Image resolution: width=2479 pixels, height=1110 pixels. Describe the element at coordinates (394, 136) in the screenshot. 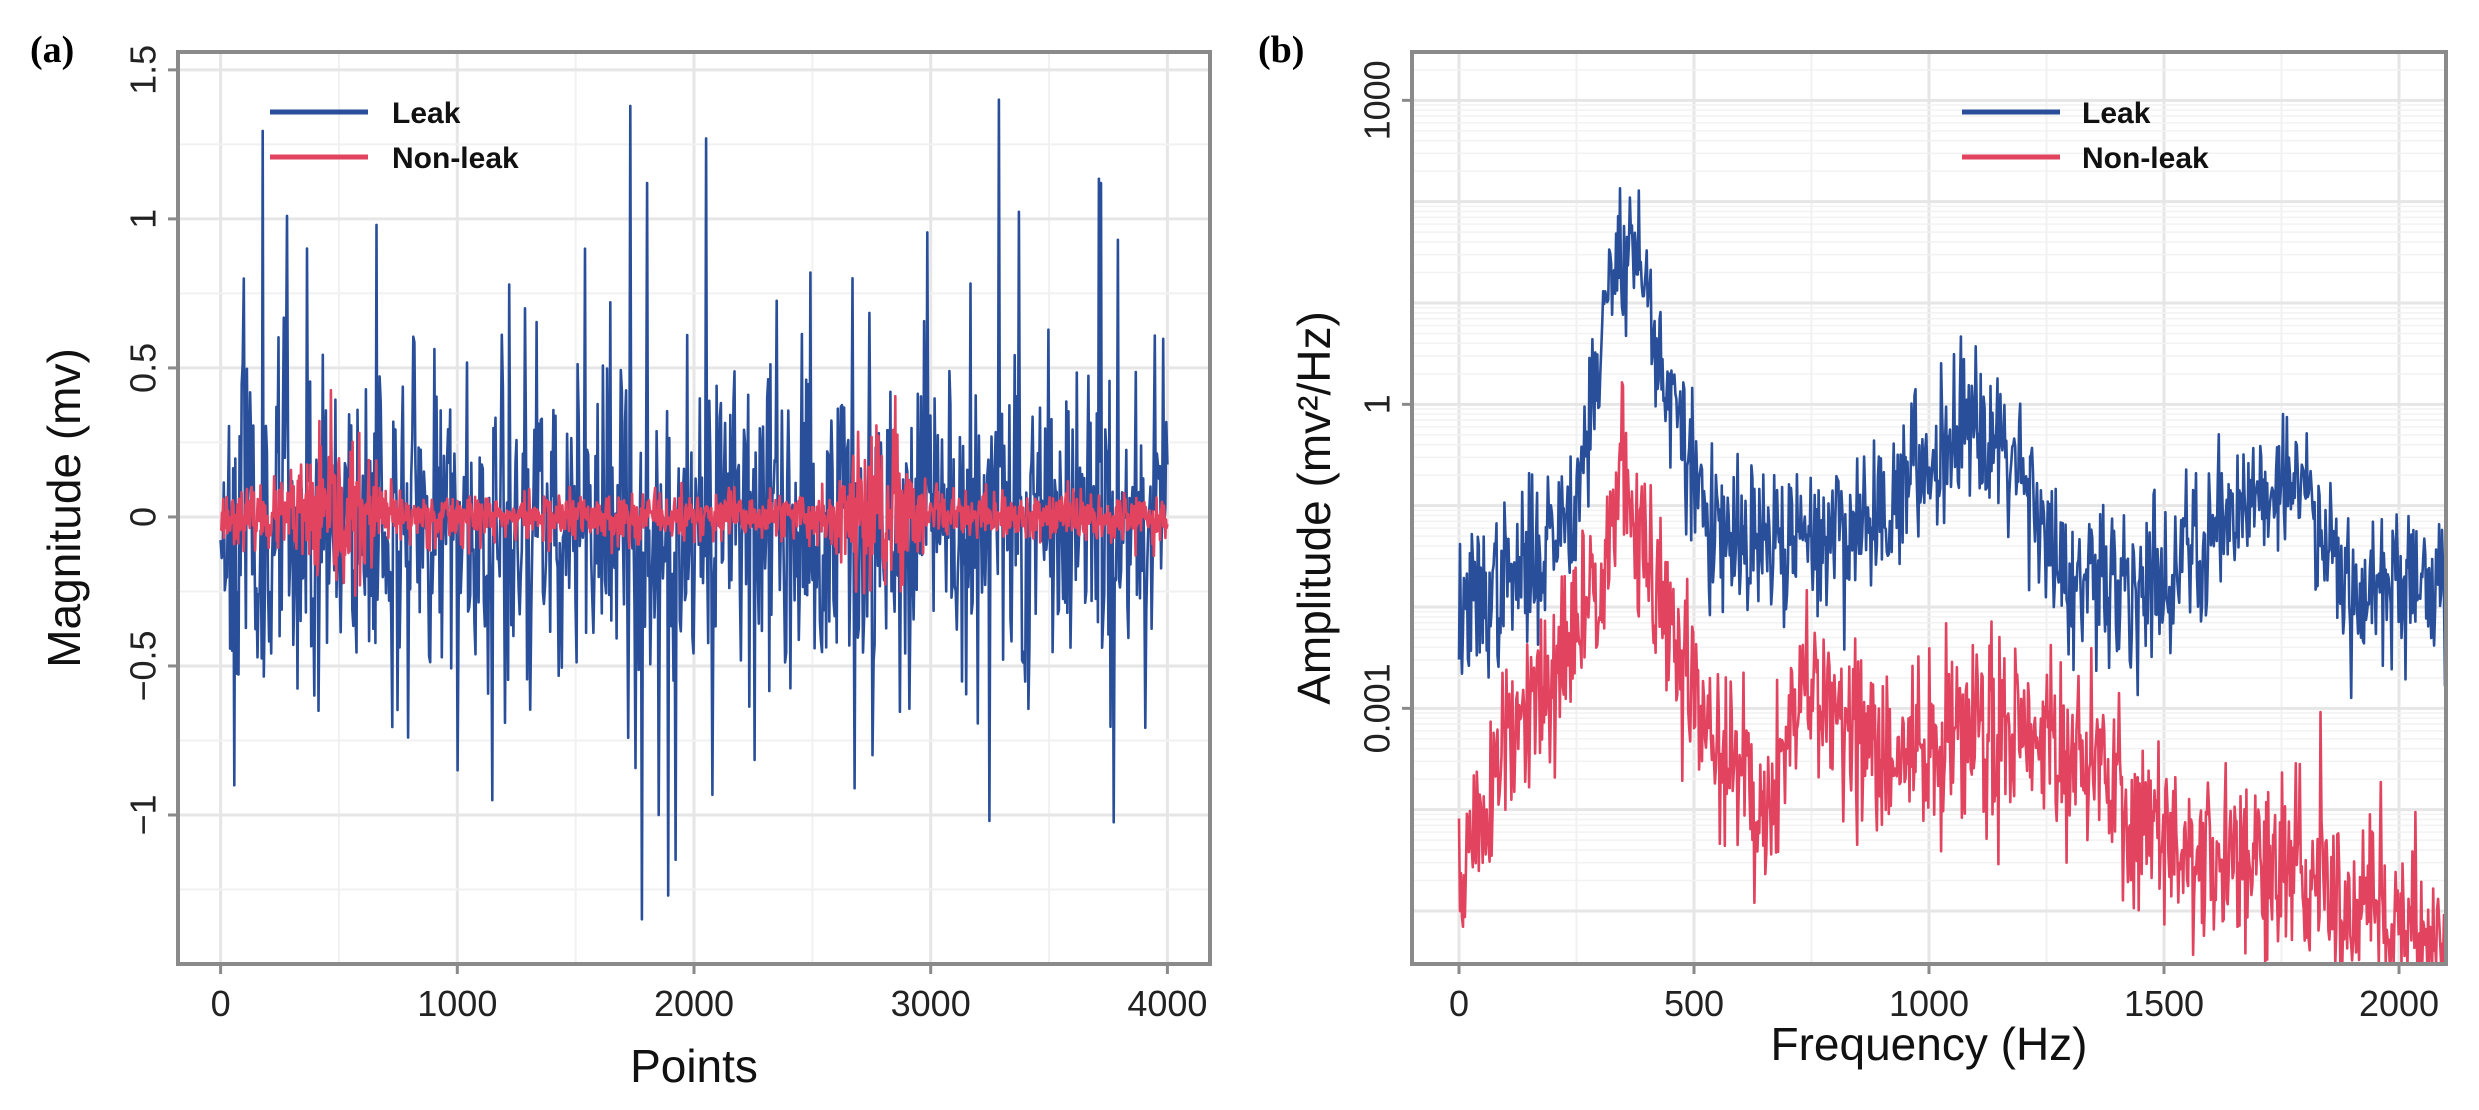

I see `panel-a-legend: Leak Non-leak` at that location.